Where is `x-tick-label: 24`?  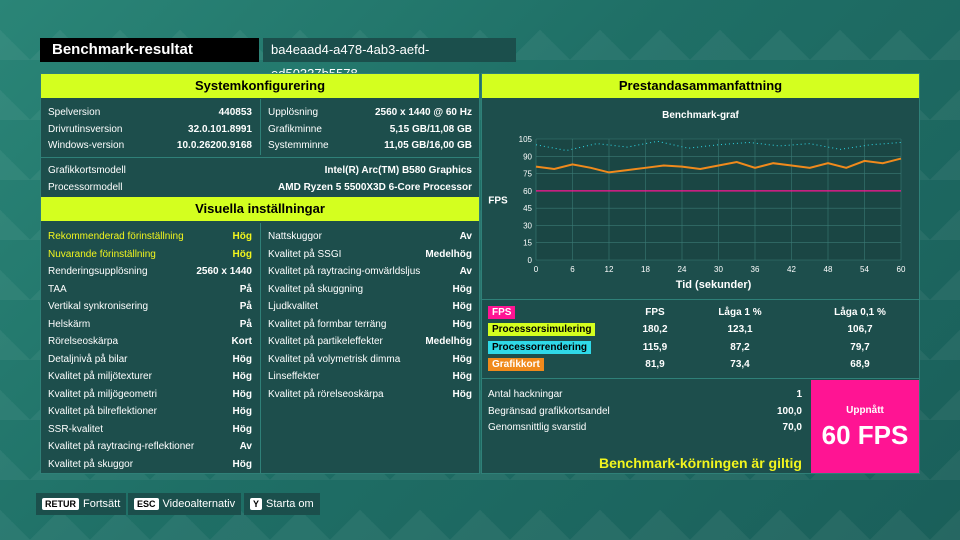
x-tick-label: 24 is located at coordinates (682, 269).